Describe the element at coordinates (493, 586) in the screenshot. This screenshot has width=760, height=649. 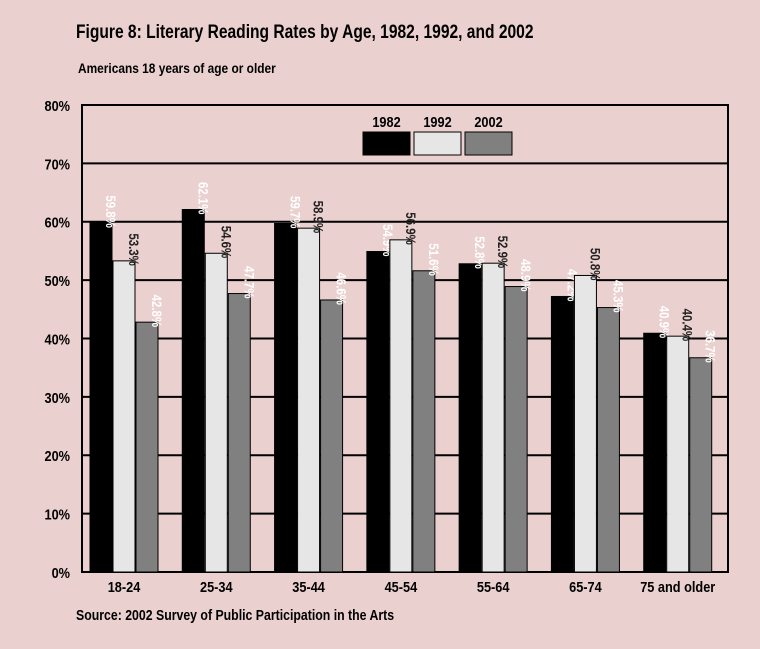
I see `x-tick-label: 55-64` at that location.